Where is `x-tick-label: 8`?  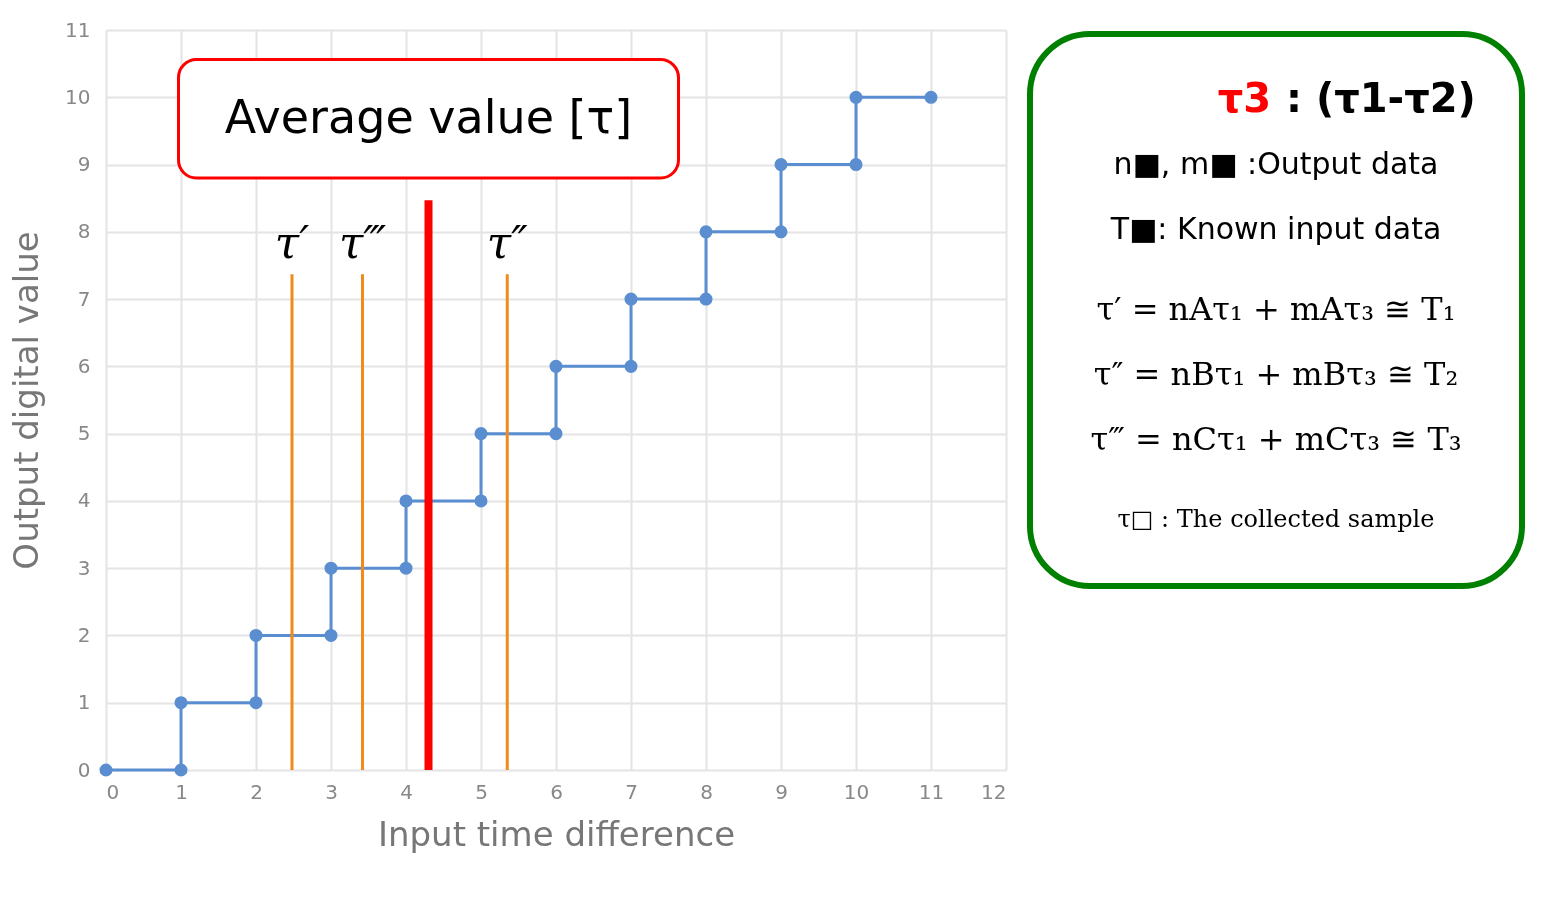
x-tick-label: 8 is located at coordinates (706, 791).